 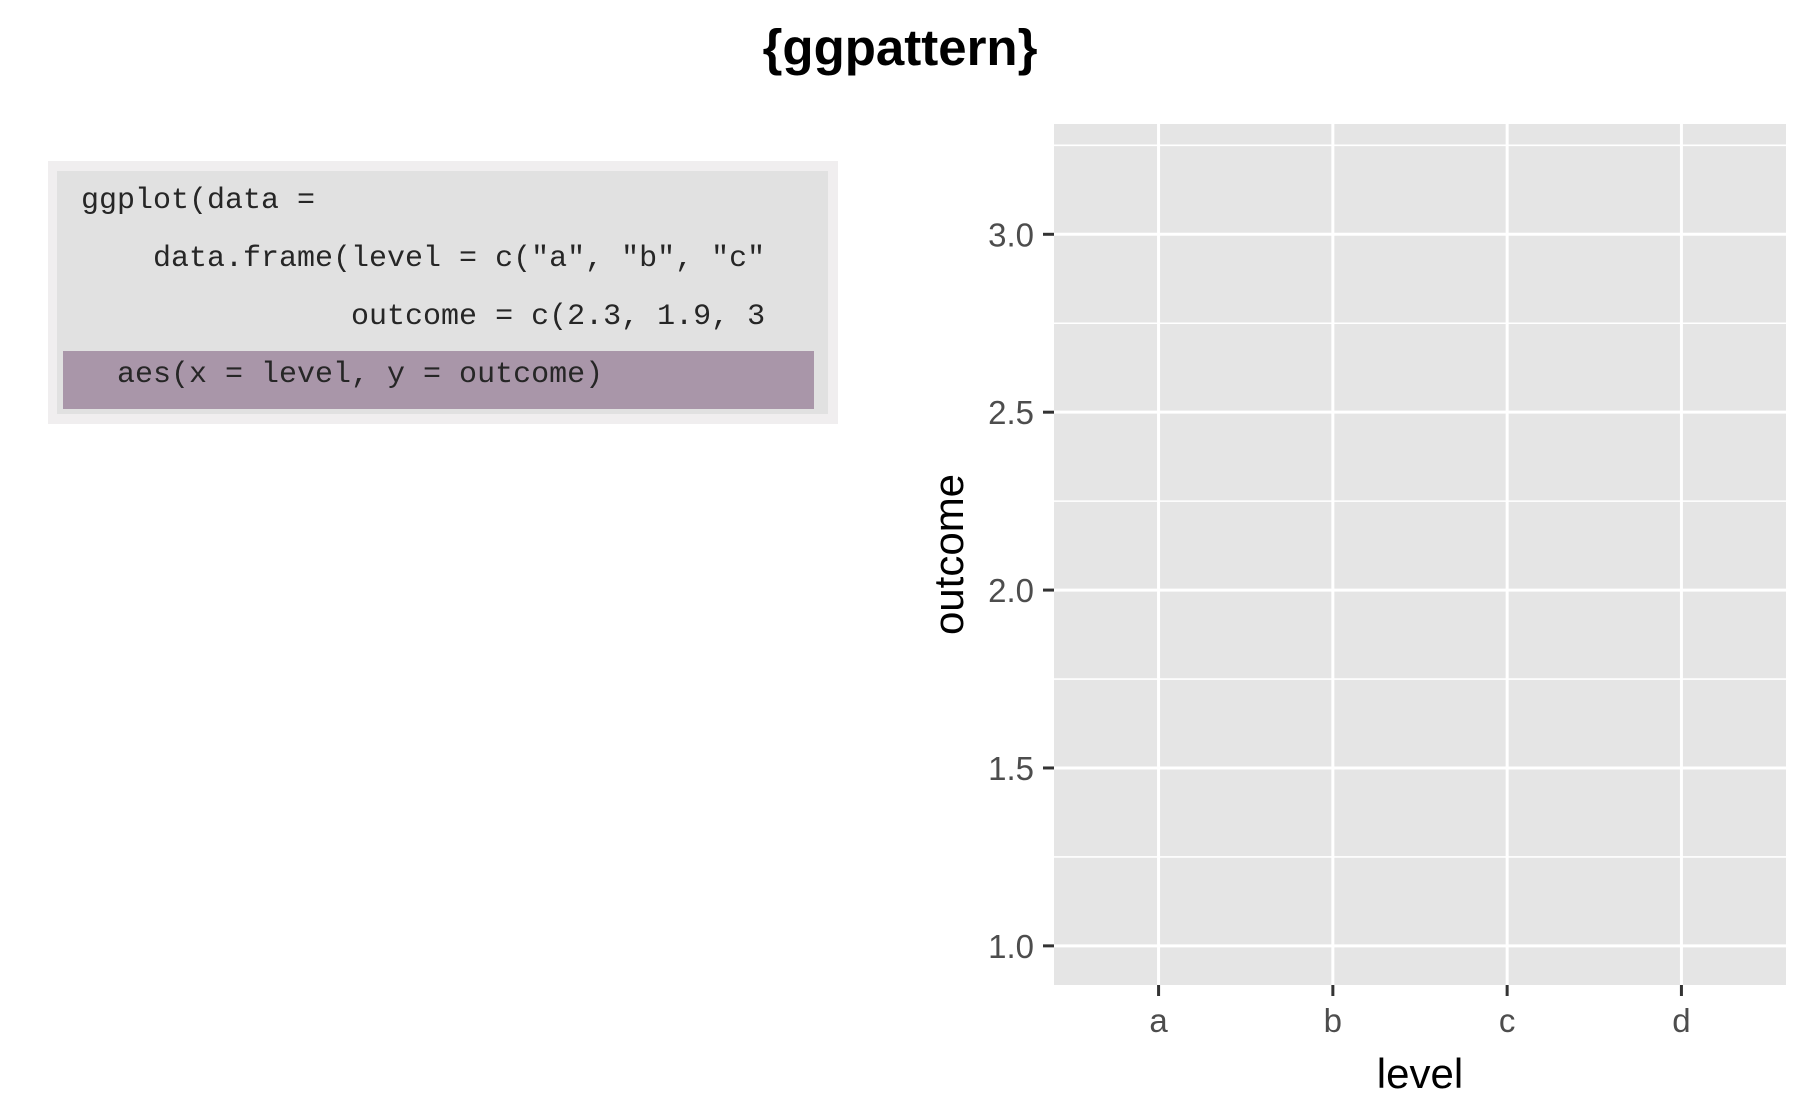 I want to click on y-tick-label: 3.0, so click(x=1011, y=234).